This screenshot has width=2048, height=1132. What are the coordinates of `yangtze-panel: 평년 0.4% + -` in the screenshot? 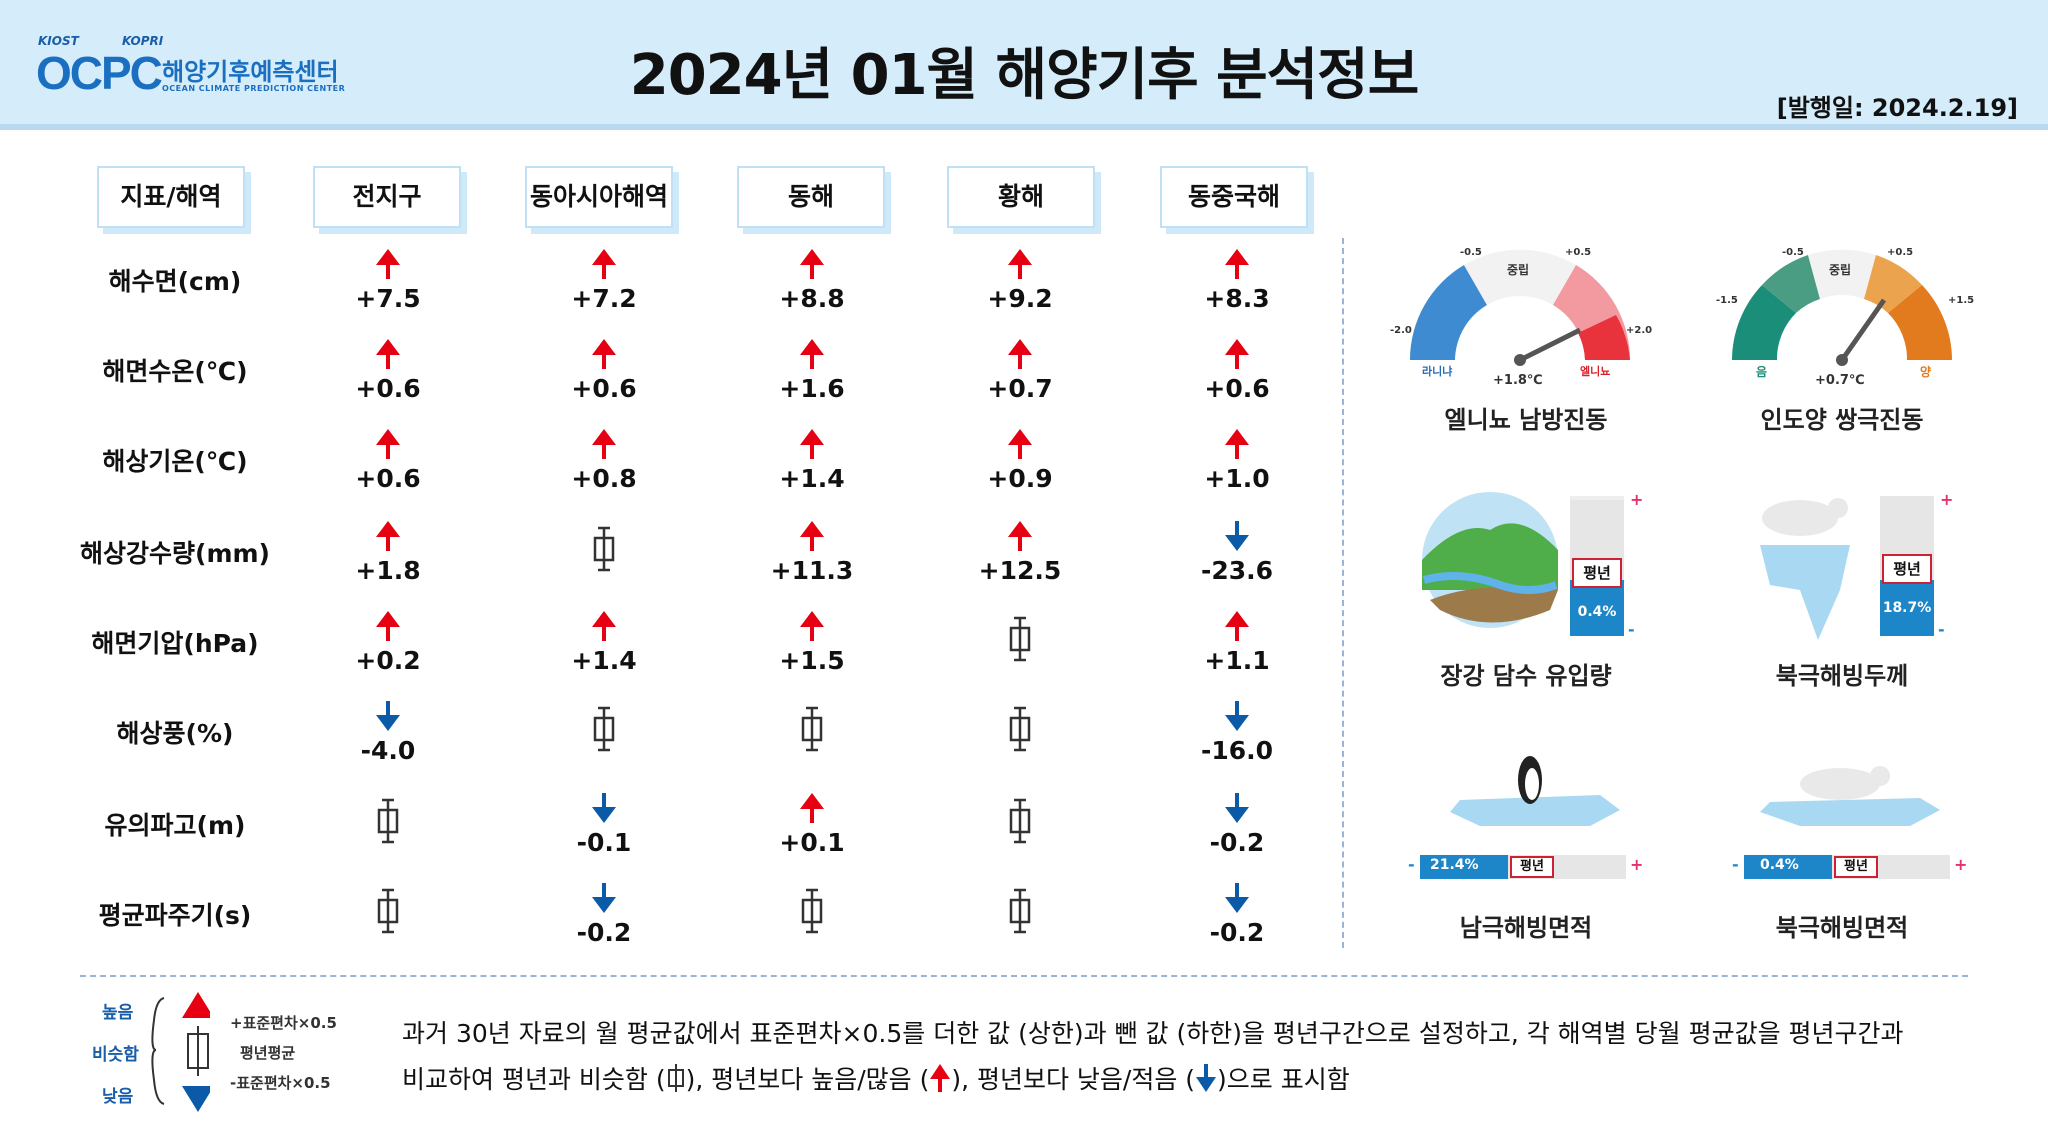 It's located at (1540, 565).